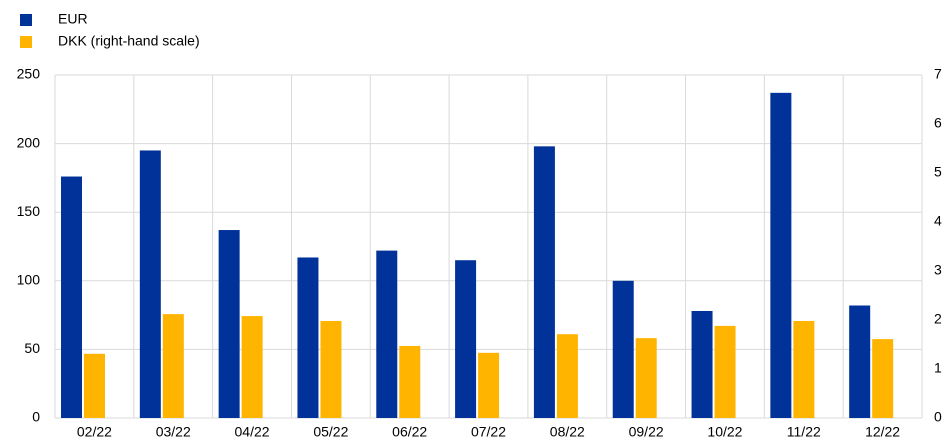 This screenshot has width=947, height=441. What do you see at coordinates (29, 142) in the screenshot?
I see `y-tick-label: 200` at bounding box center [29, 142].